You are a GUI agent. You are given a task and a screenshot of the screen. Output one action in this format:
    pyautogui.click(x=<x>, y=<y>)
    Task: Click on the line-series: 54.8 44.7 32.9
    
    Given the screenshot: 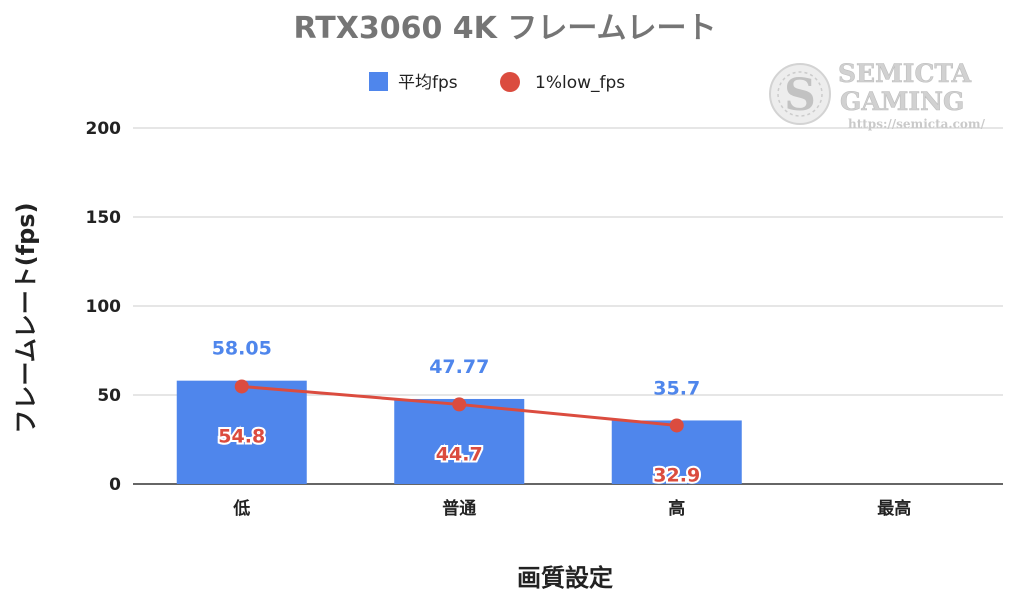 What is the action you would take?
    pyautogui.click(x=459, y=433)
    